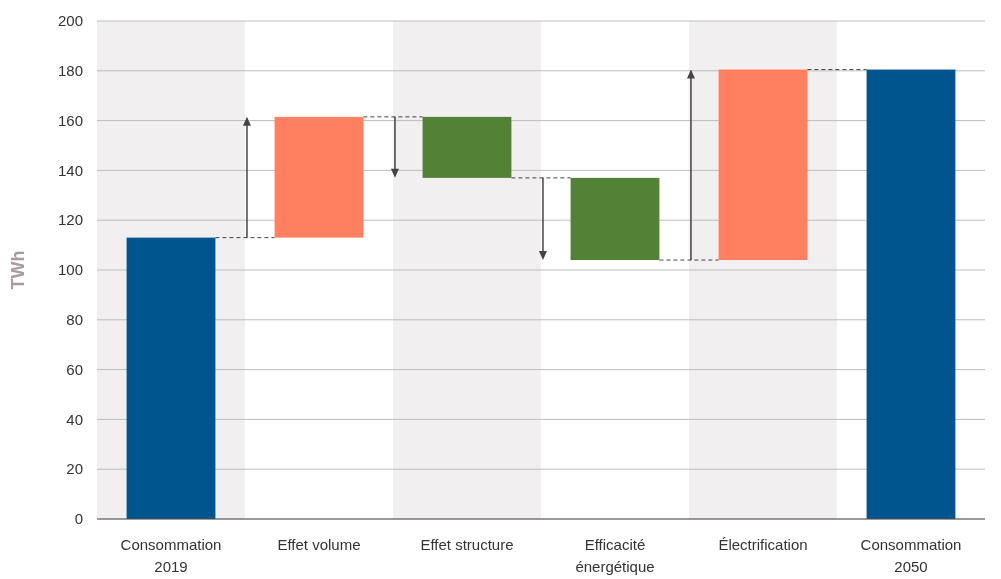  What do you see at coordinates (70, 170) in the screenshot?
I see `y-tick-label: 140` at bounding box center [70, 170].